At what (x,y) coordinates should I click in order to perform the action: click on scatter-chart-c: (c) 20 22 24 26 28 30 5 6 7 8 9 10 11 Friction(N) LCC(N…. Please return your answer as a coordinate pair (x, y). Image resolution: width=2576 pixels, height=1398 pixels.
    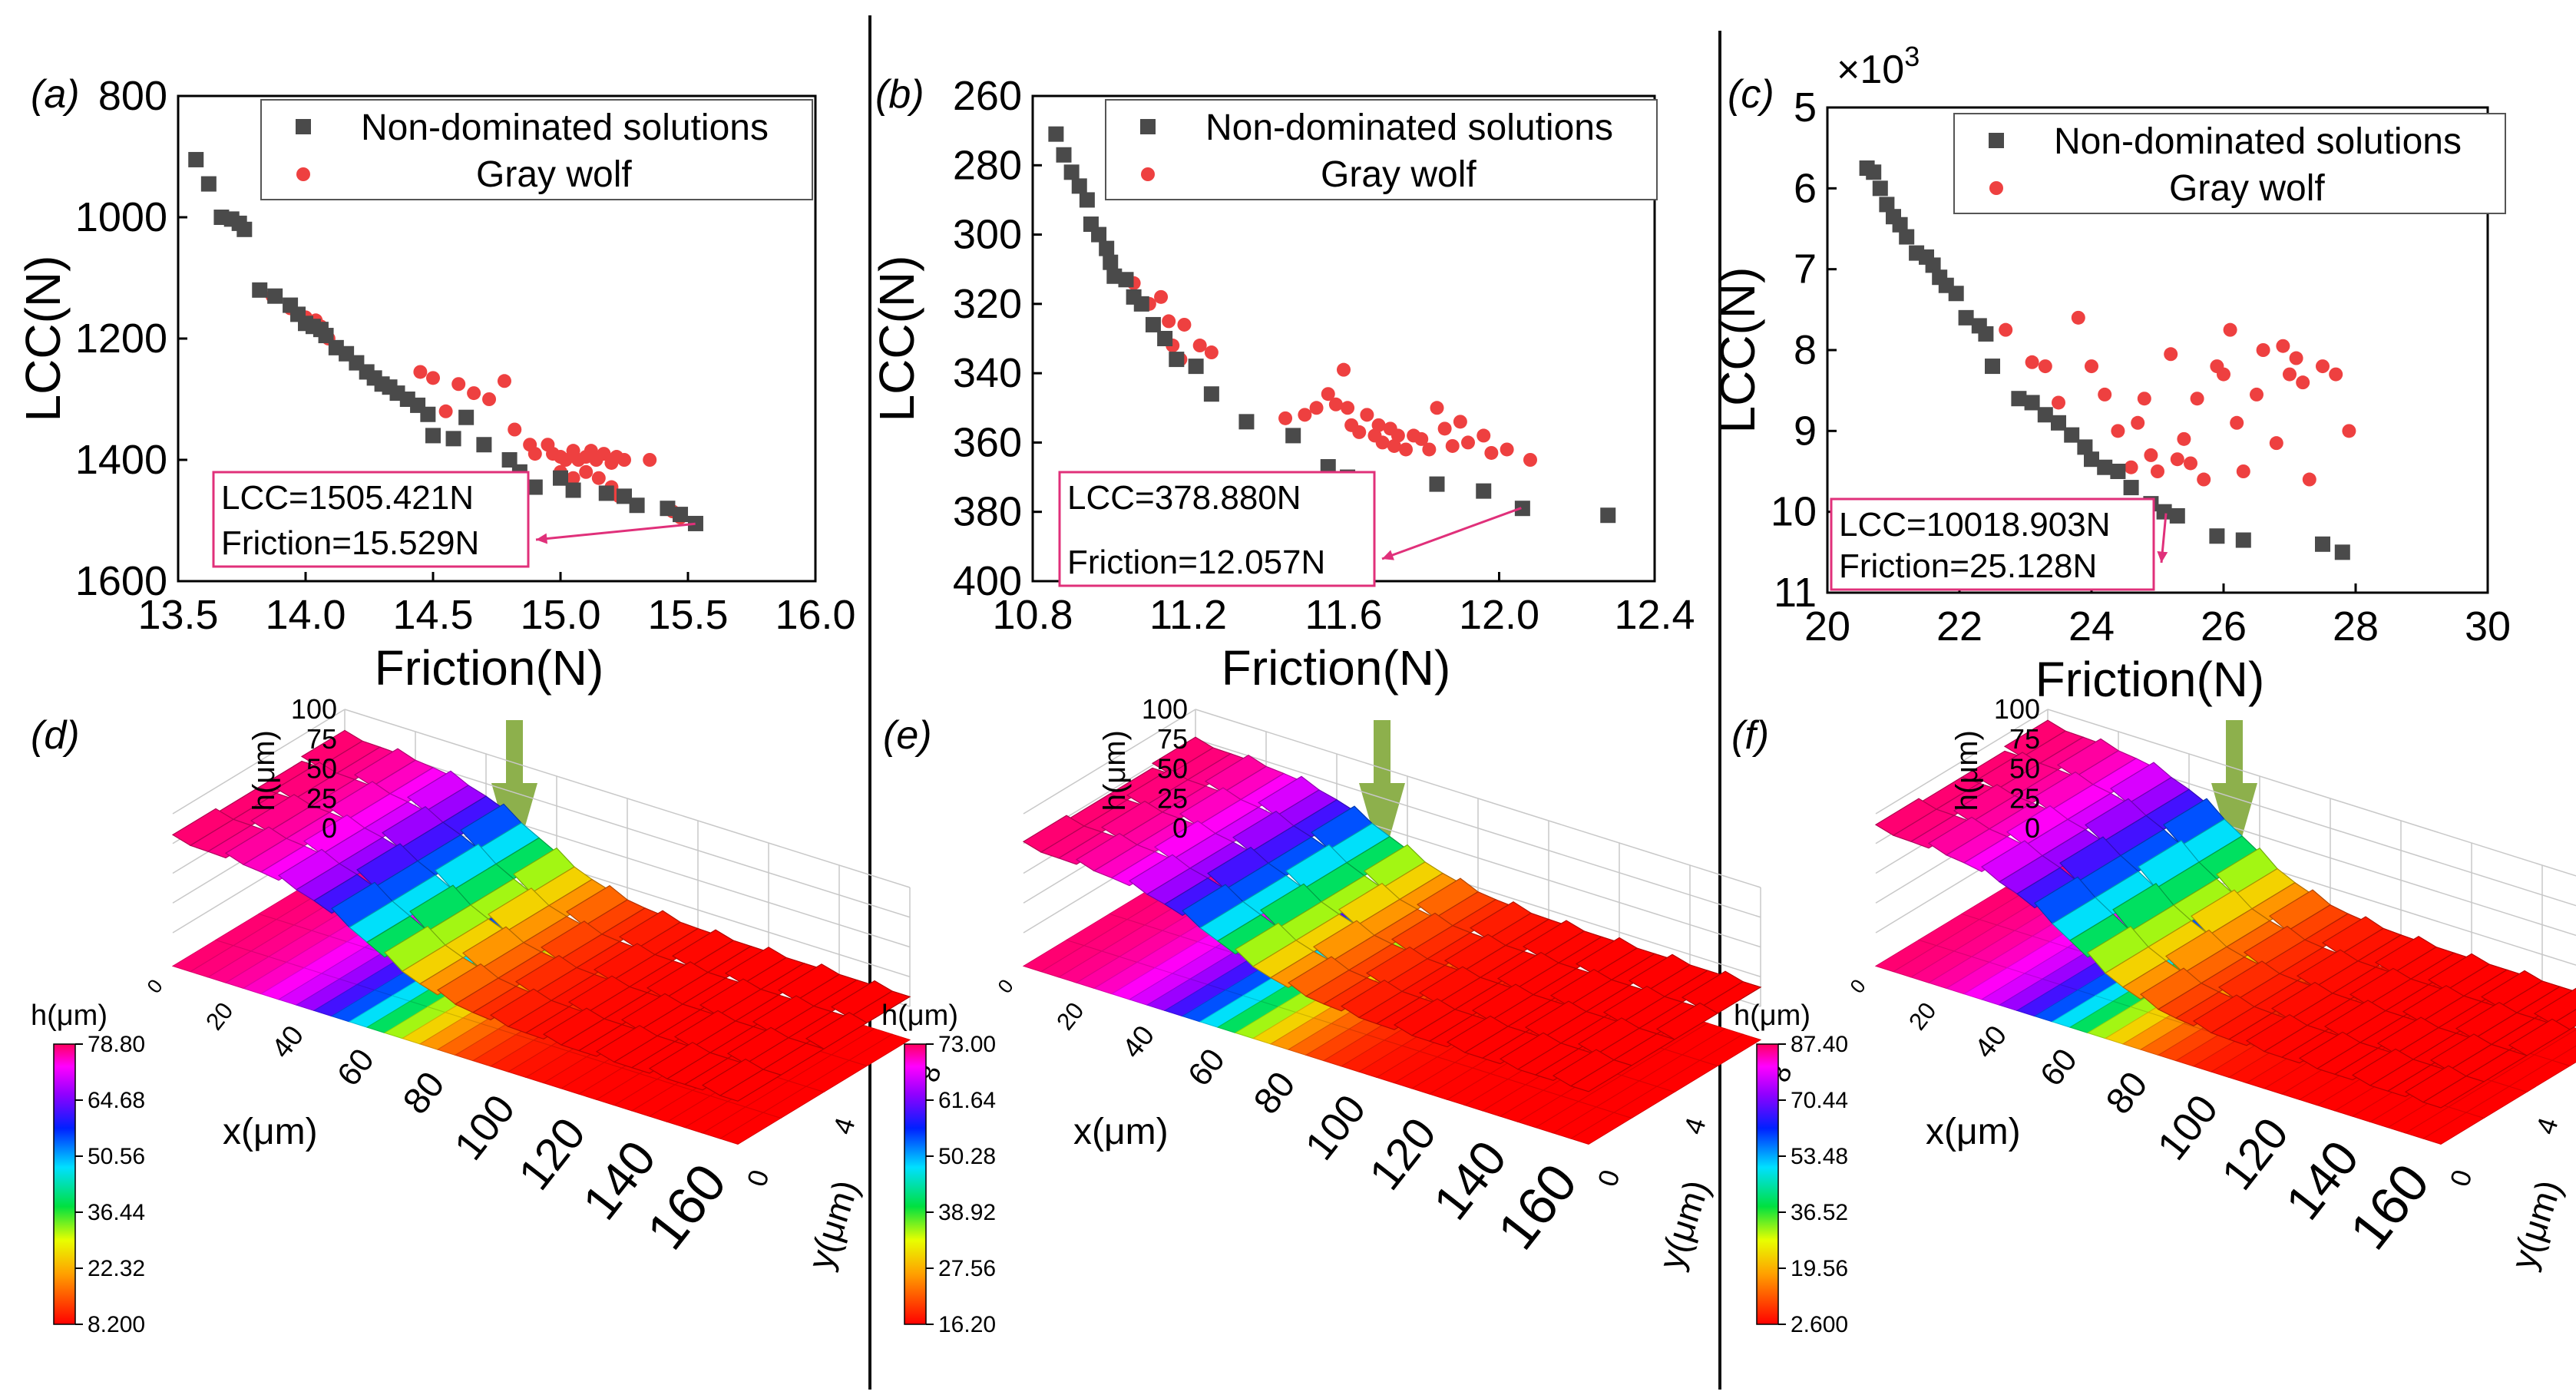
    Looking at the image, I should click on (2110, 374).